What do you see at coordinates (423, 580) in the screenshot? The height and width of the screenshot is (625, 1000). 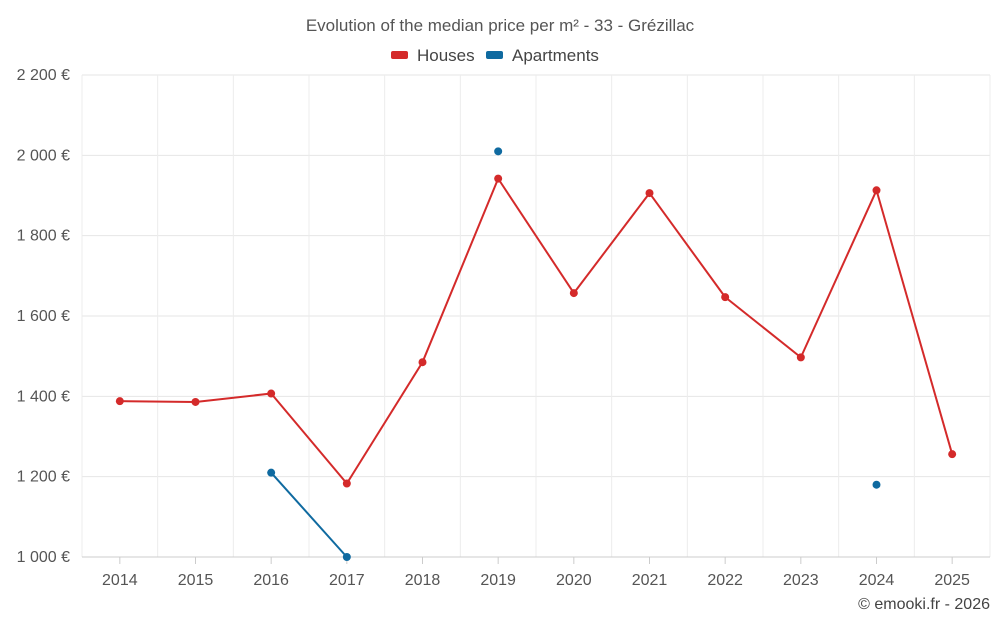 I see `x-tick-label: 2018` at bounding box center [423, 580].